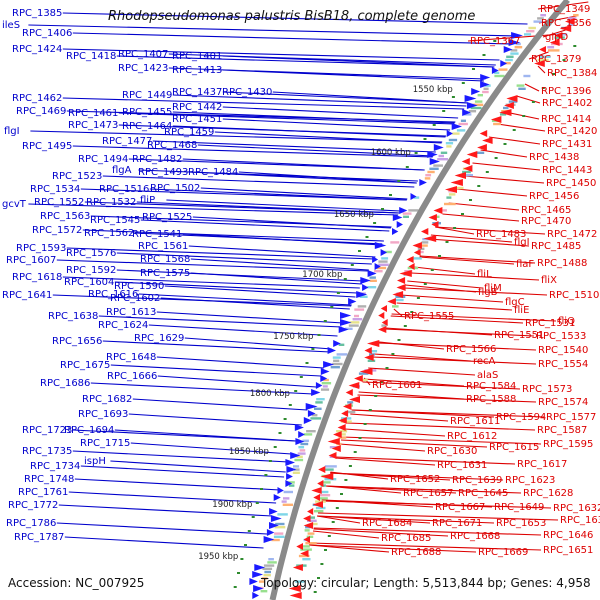  Describe the element at coordinates (554, 196) in the screenshot. I see `reverse-gene-label: RPC_1456` at that location.